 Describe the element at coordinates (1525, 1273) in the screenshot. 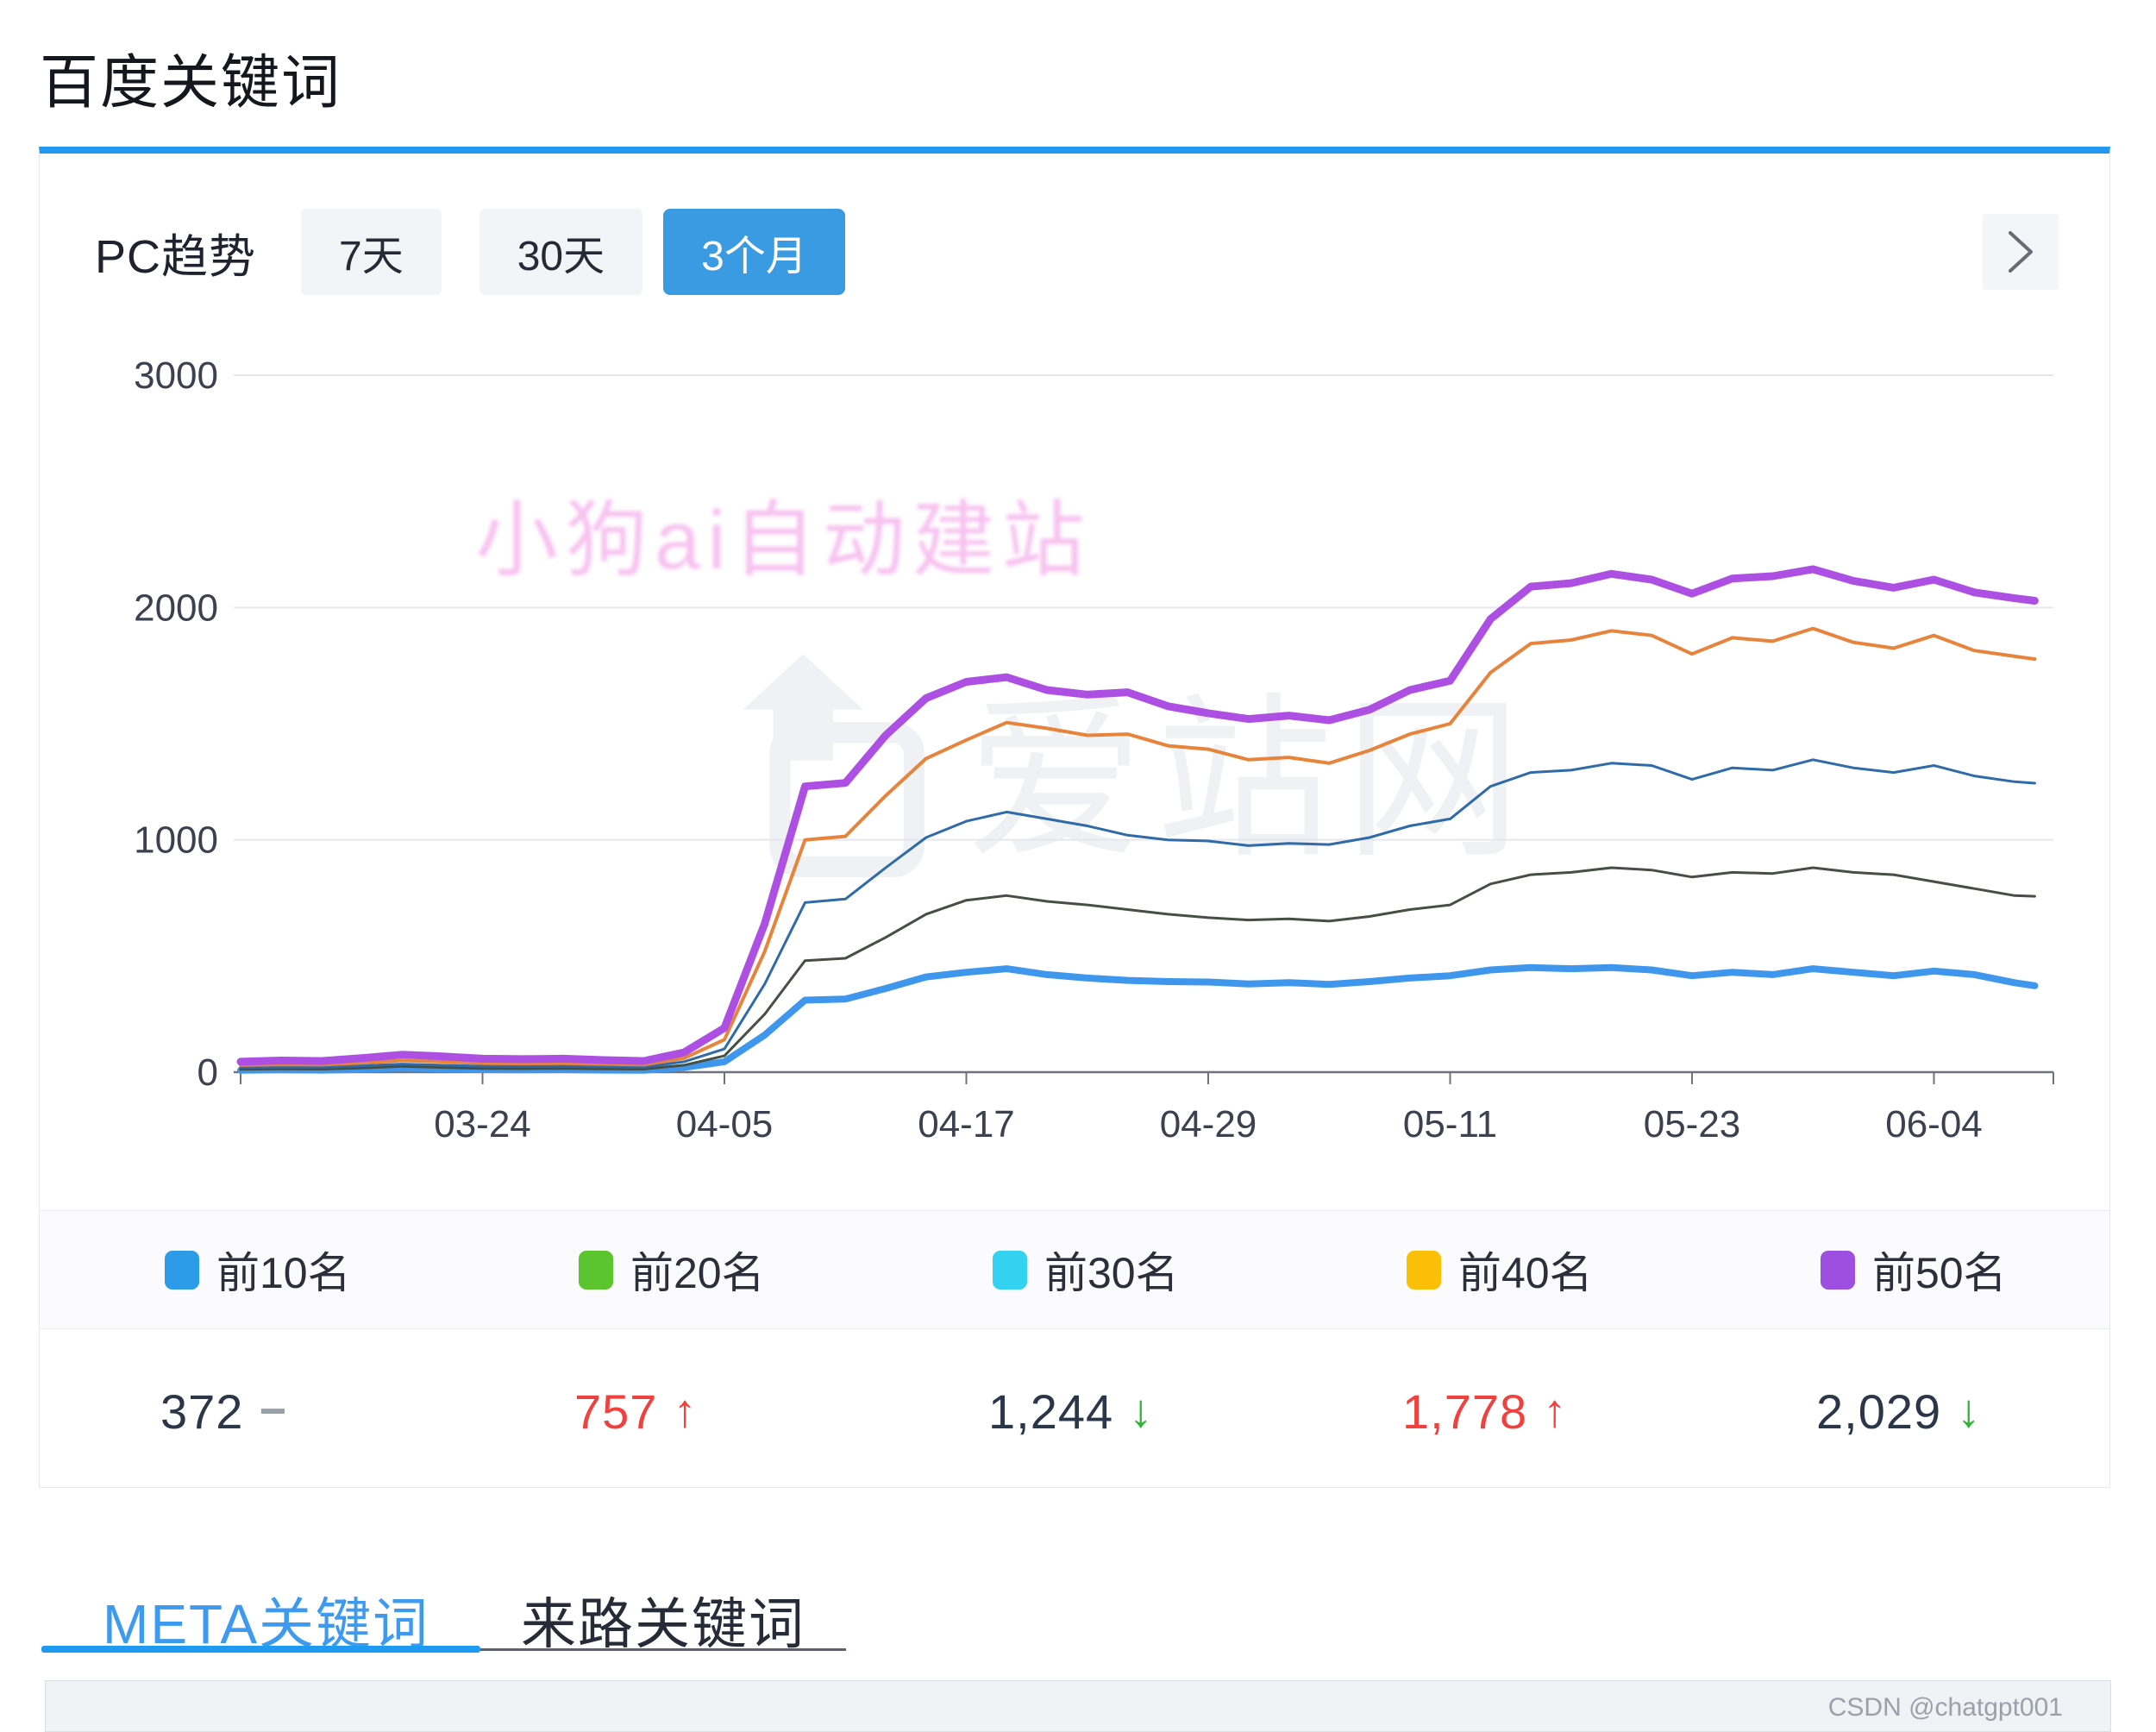

I see `legend-label: 前40名` at that location.